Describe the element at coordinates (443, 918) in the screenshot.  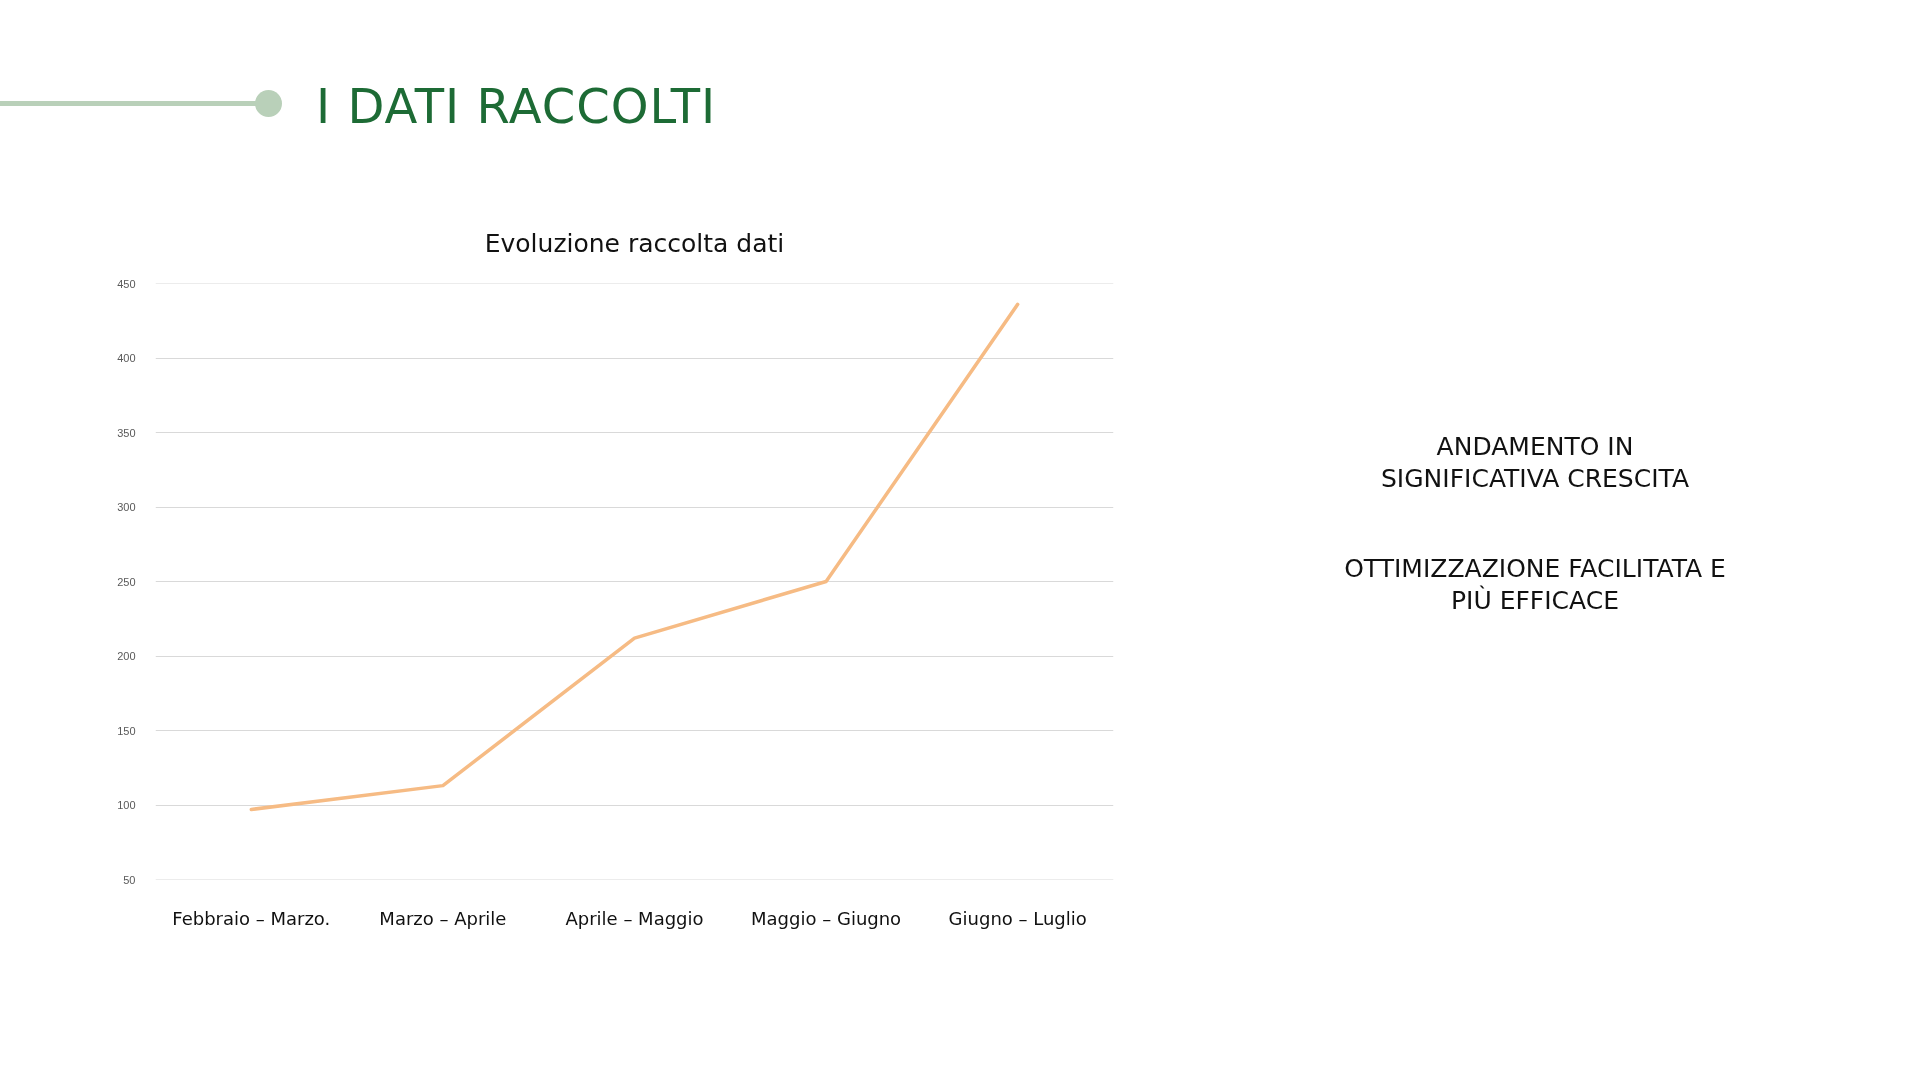
I see `x-tick-label: Marzo – Aprile` at that location.